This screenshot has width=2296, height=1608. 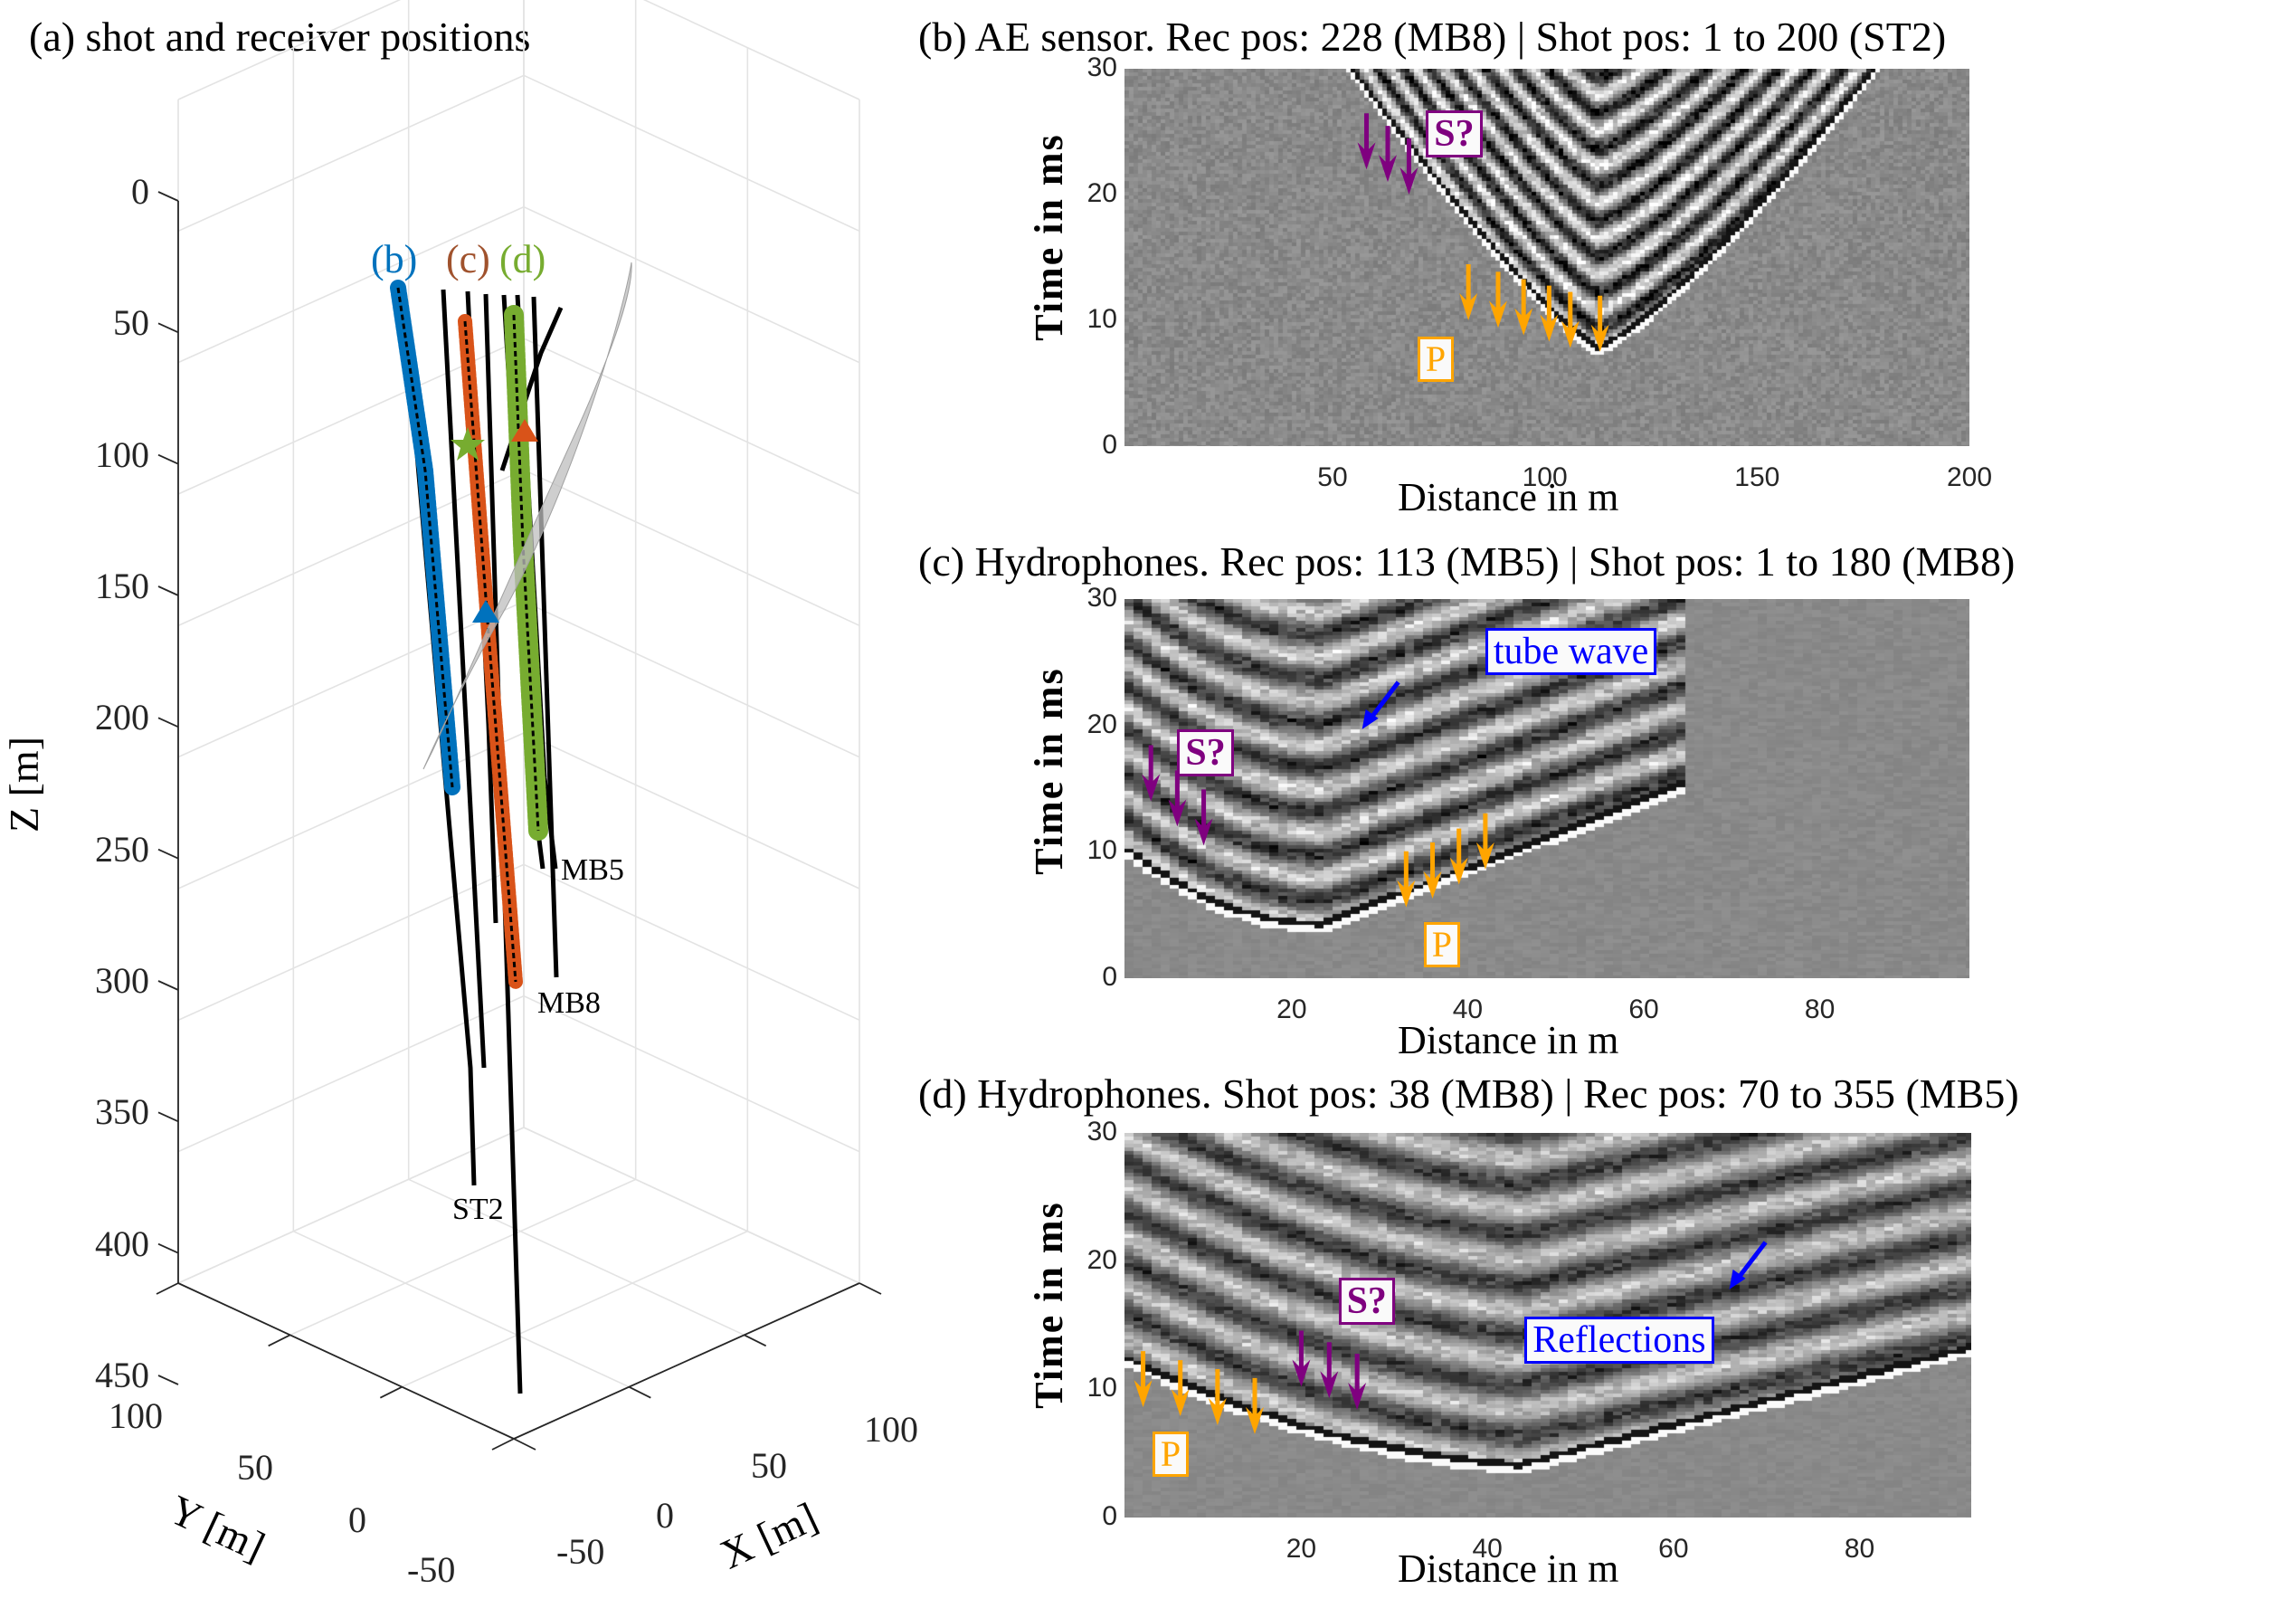 I want to click on panel-a-series, so click(x=469, y=634).